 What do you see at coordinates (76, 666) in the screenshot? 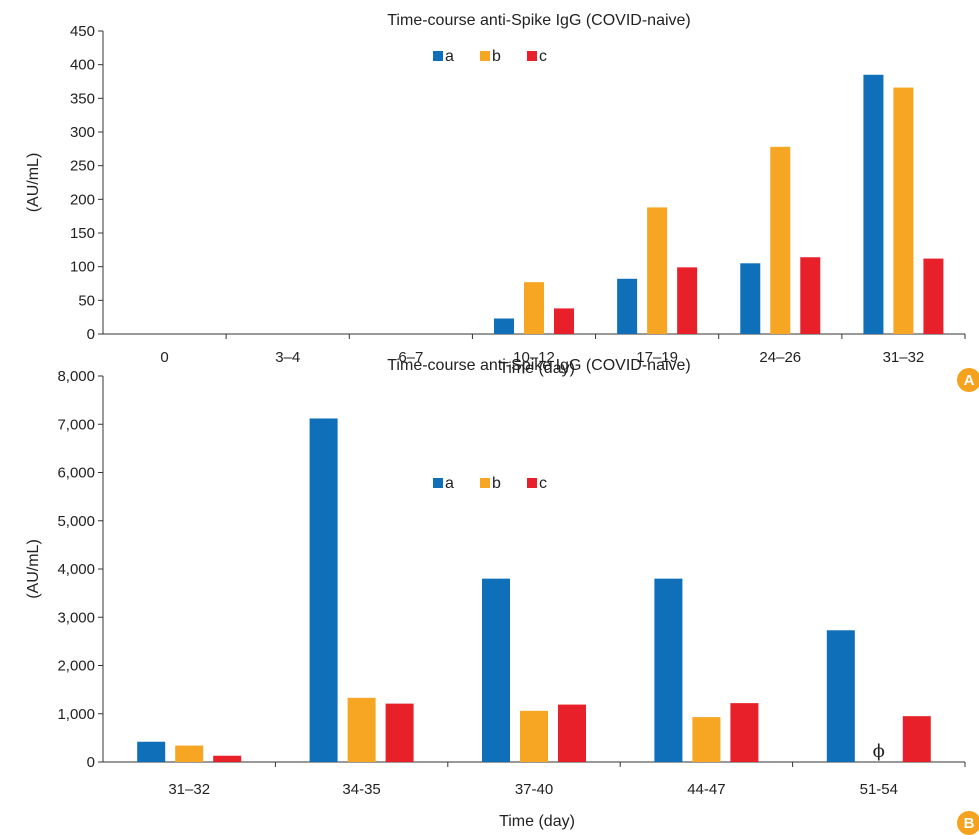
I see `y-tick-label: 2,000` at bounding box center [76, 666].